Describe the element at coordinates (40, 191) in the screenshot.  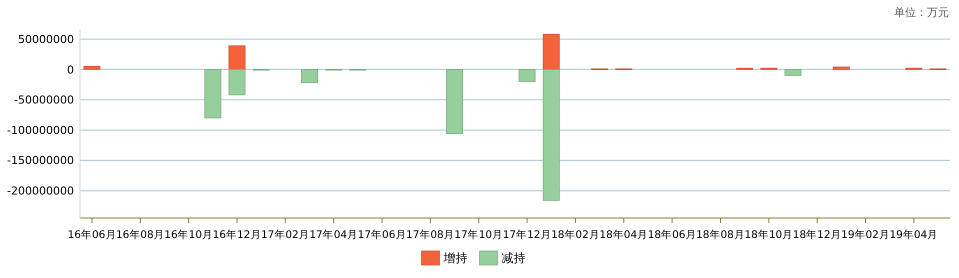
I see `y-tick-label: -200000000` at that location.